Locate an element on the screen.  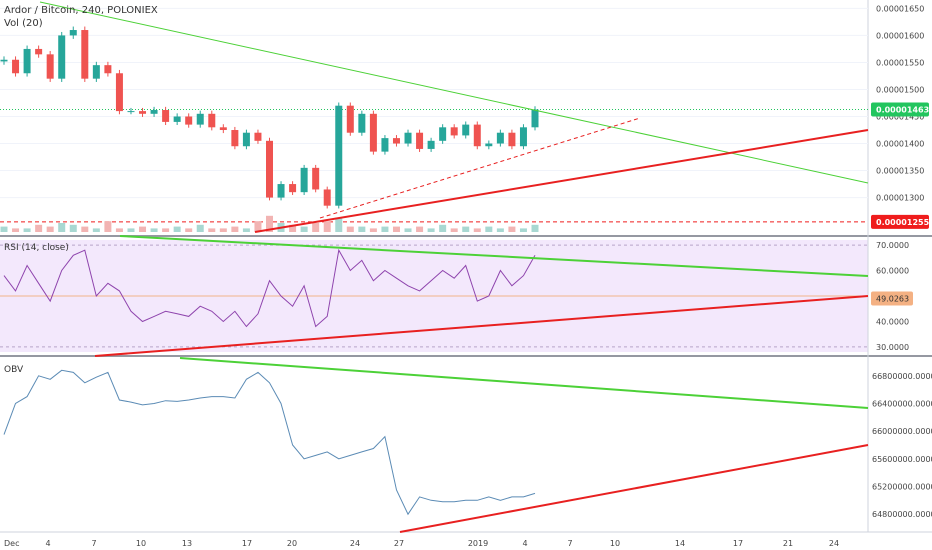
obv-tick-label: 64800000.0000 is located at coordinates (902, 514).